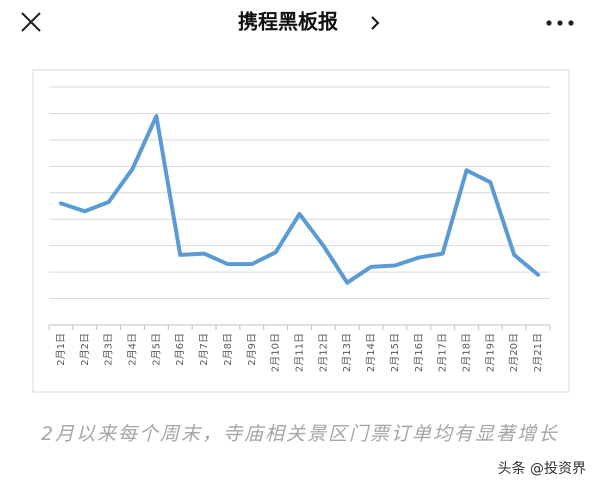 This screenshot has width=600, height=491. I want to click on x-tick-label: 2月2日, so click(85, 349).